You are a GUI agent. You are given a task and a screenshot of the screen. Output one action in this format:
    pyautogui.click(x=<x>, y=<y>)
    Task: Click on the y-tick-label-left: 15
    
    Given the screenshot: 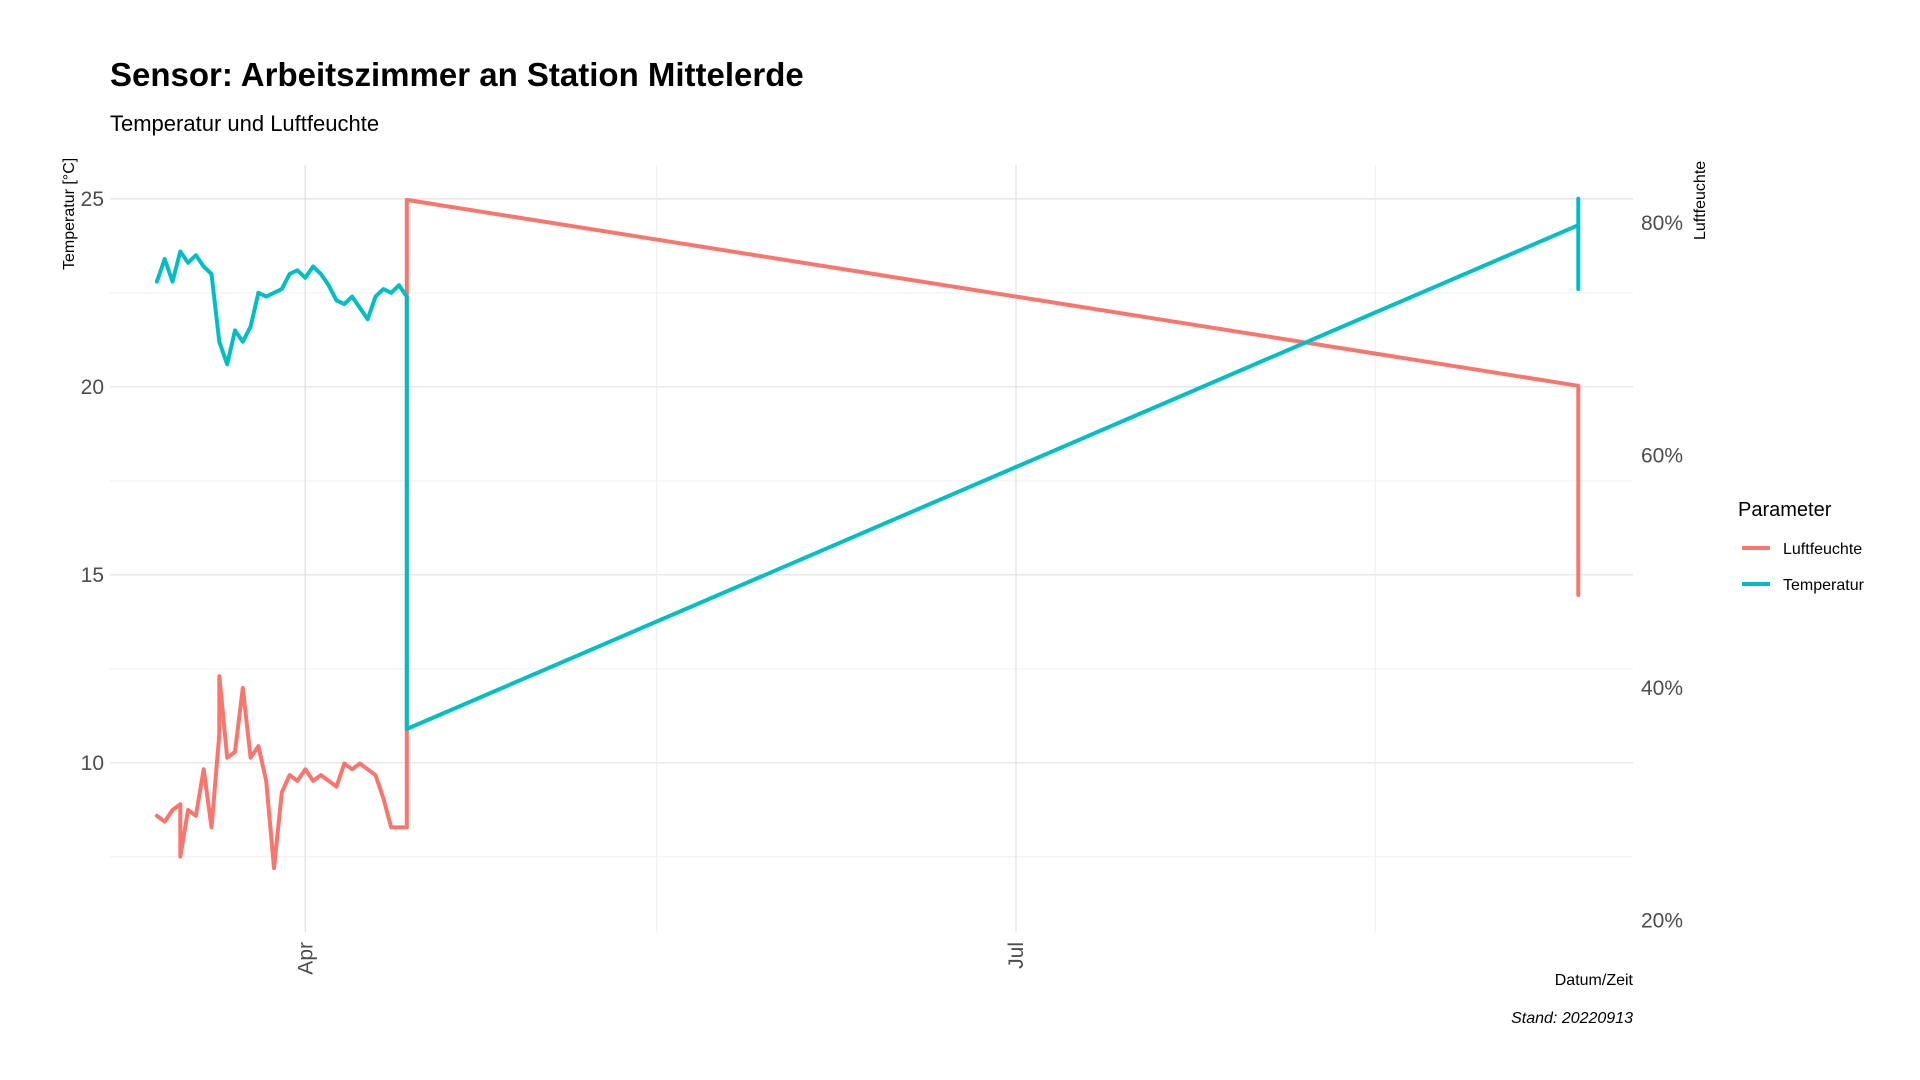 What is the action you would take?
    pyautogui.click(x=92, y=575)
    